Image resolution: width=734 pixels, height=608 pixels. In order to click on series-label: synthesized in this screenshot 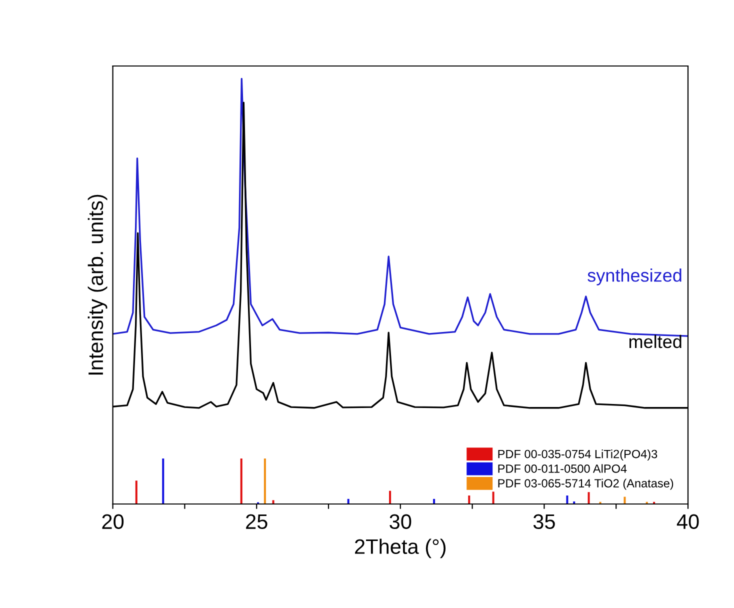, I will do `click(635, 277)`.